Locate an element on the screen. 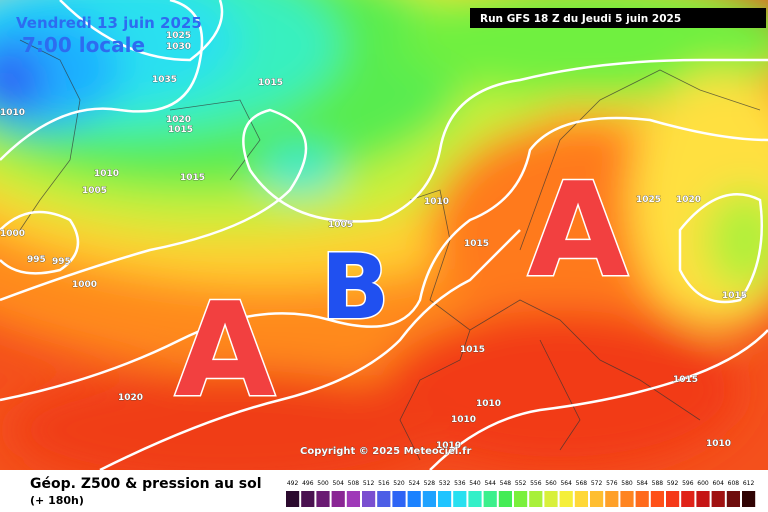  scale-label: 496 is located at coordinates (308, 483).